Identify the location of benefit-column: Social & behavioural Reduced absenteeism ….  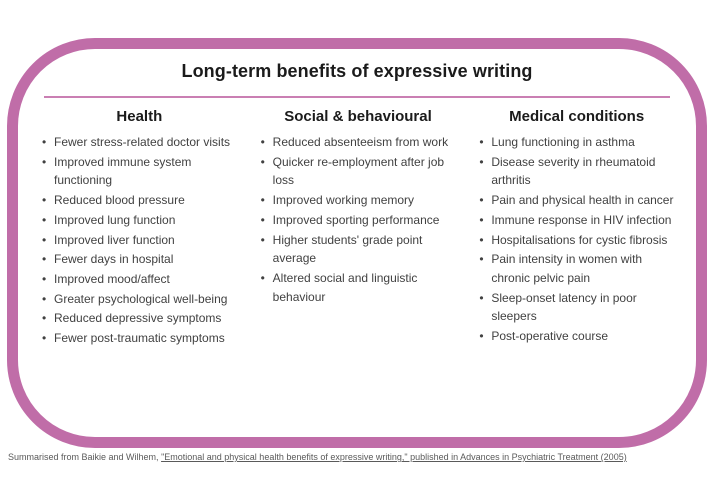
(358, 228).